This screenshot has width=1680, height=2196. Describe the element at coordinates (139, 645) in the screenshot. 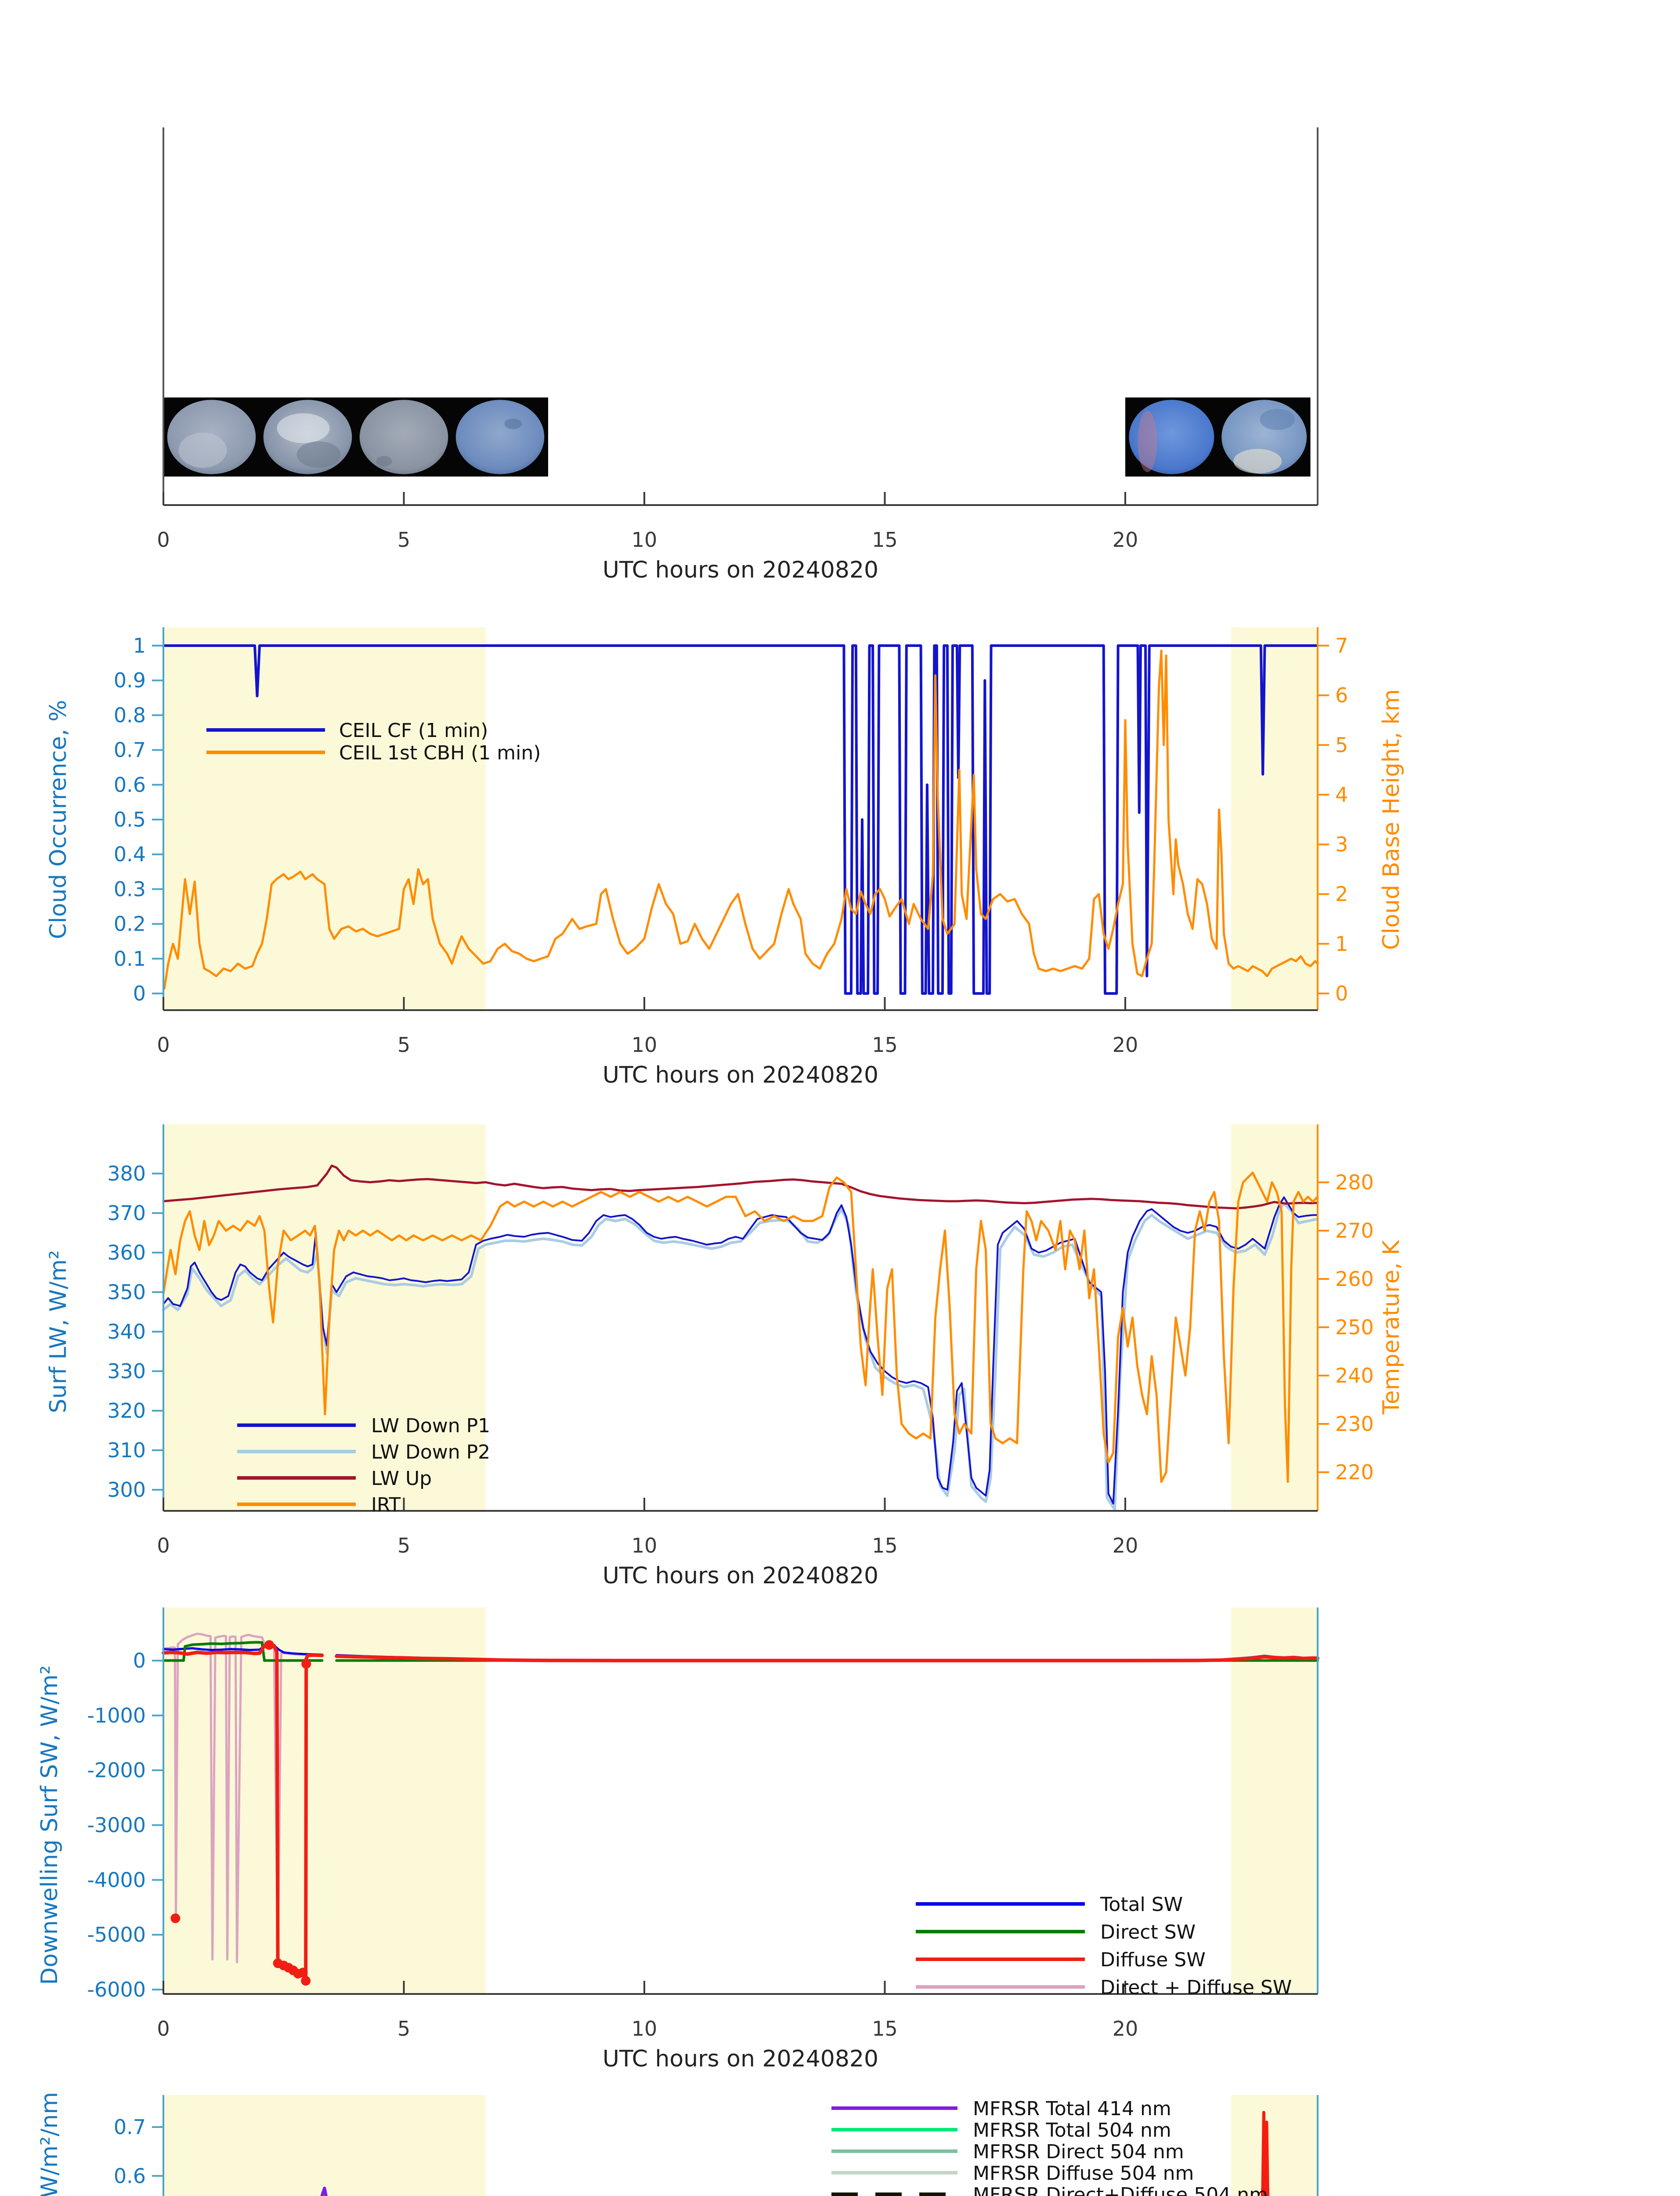

I see `left-tick-label: 1` at that location.